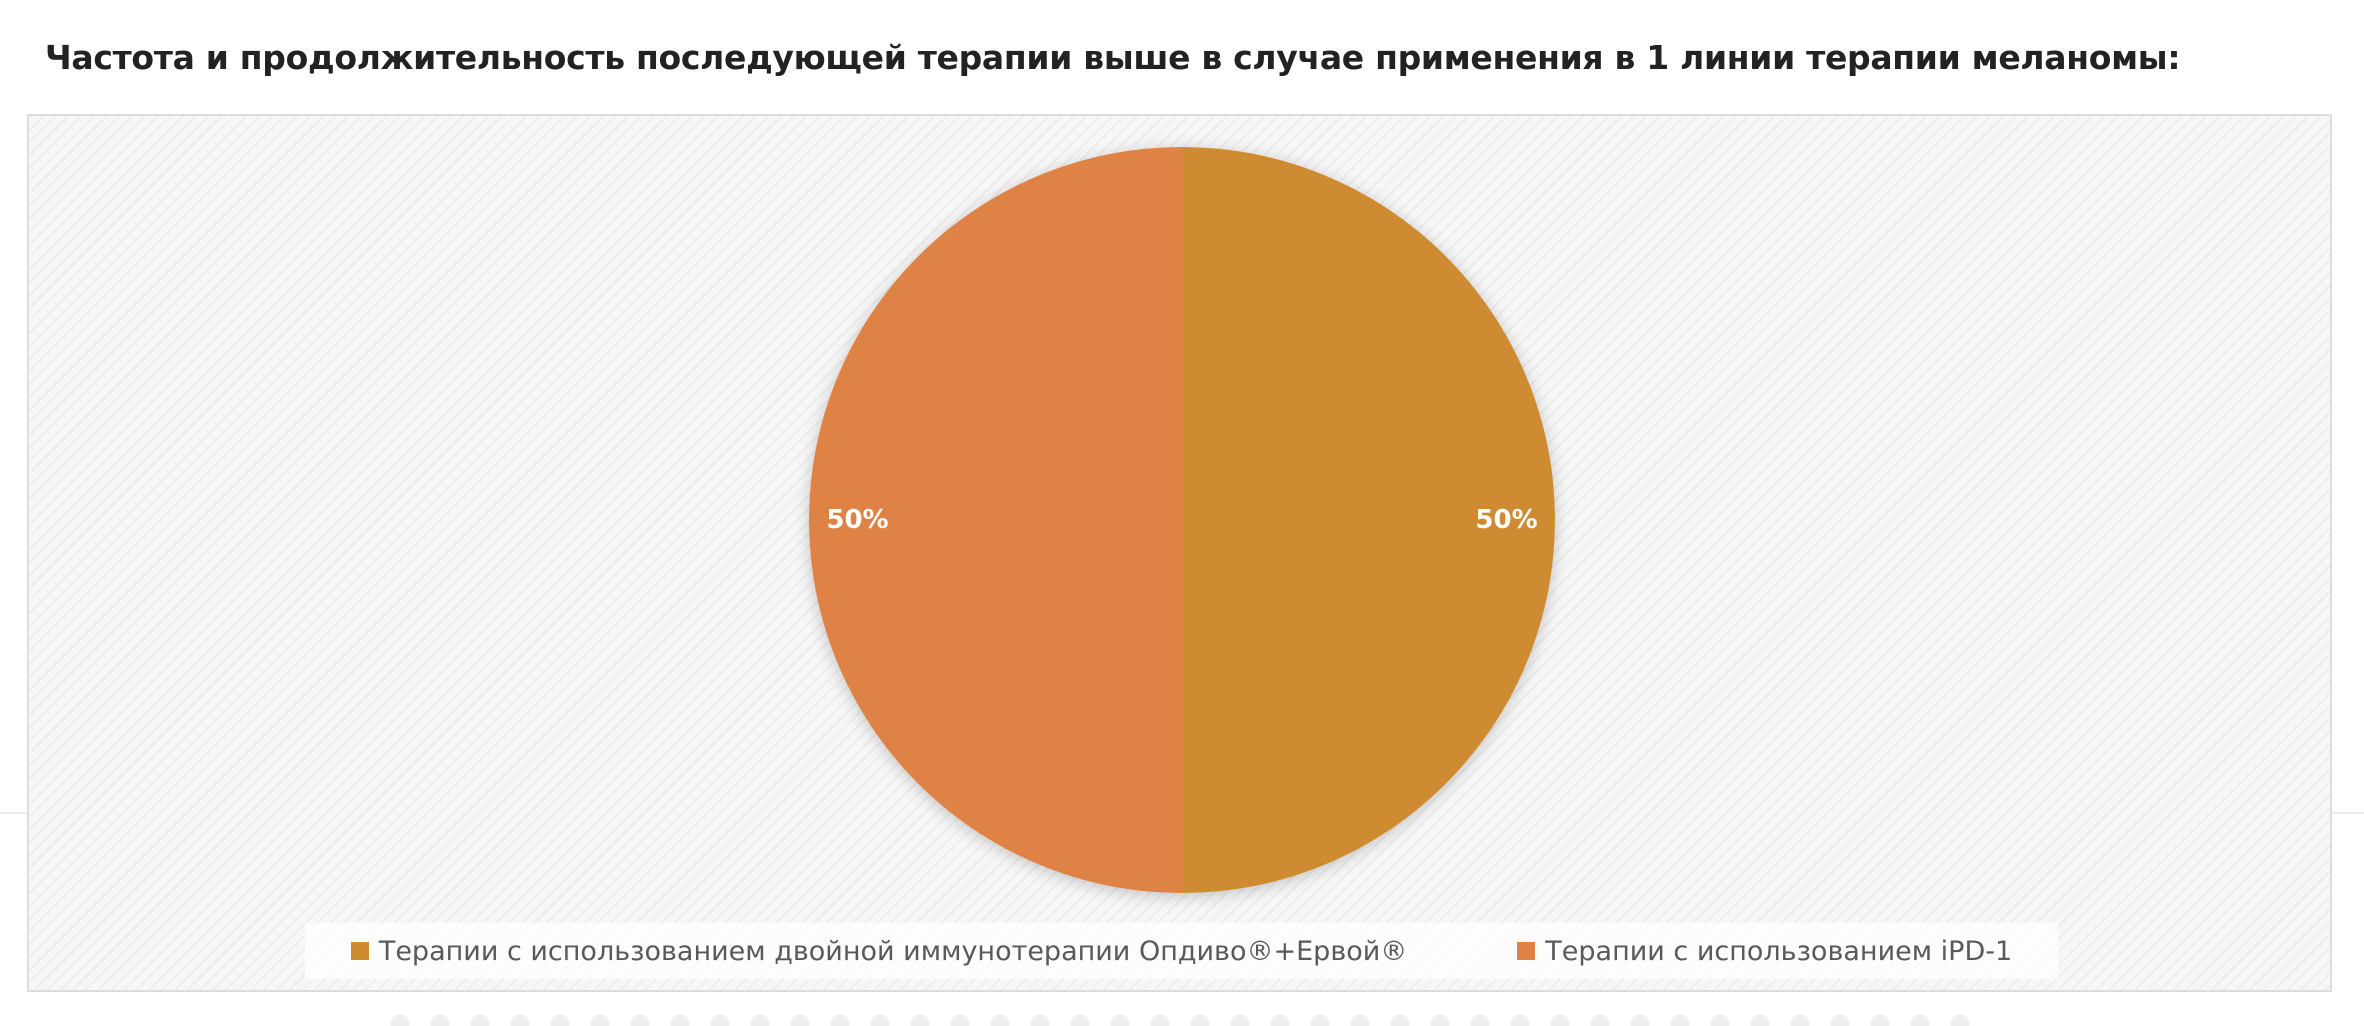  What do you see at coordinates (1779, 951) in the screenshot?
I see `legend-label: Терапии с использованием iPD-1` at bounding box center [1779, 951].